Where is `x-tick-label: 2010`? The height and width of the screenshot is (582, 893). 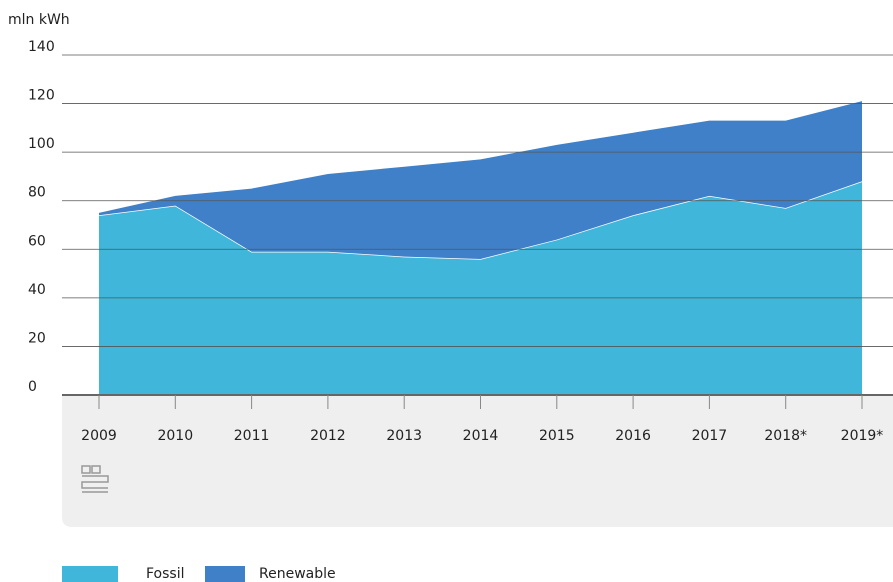 x-tick-label: 2010 is located at coordinates (175, 436).